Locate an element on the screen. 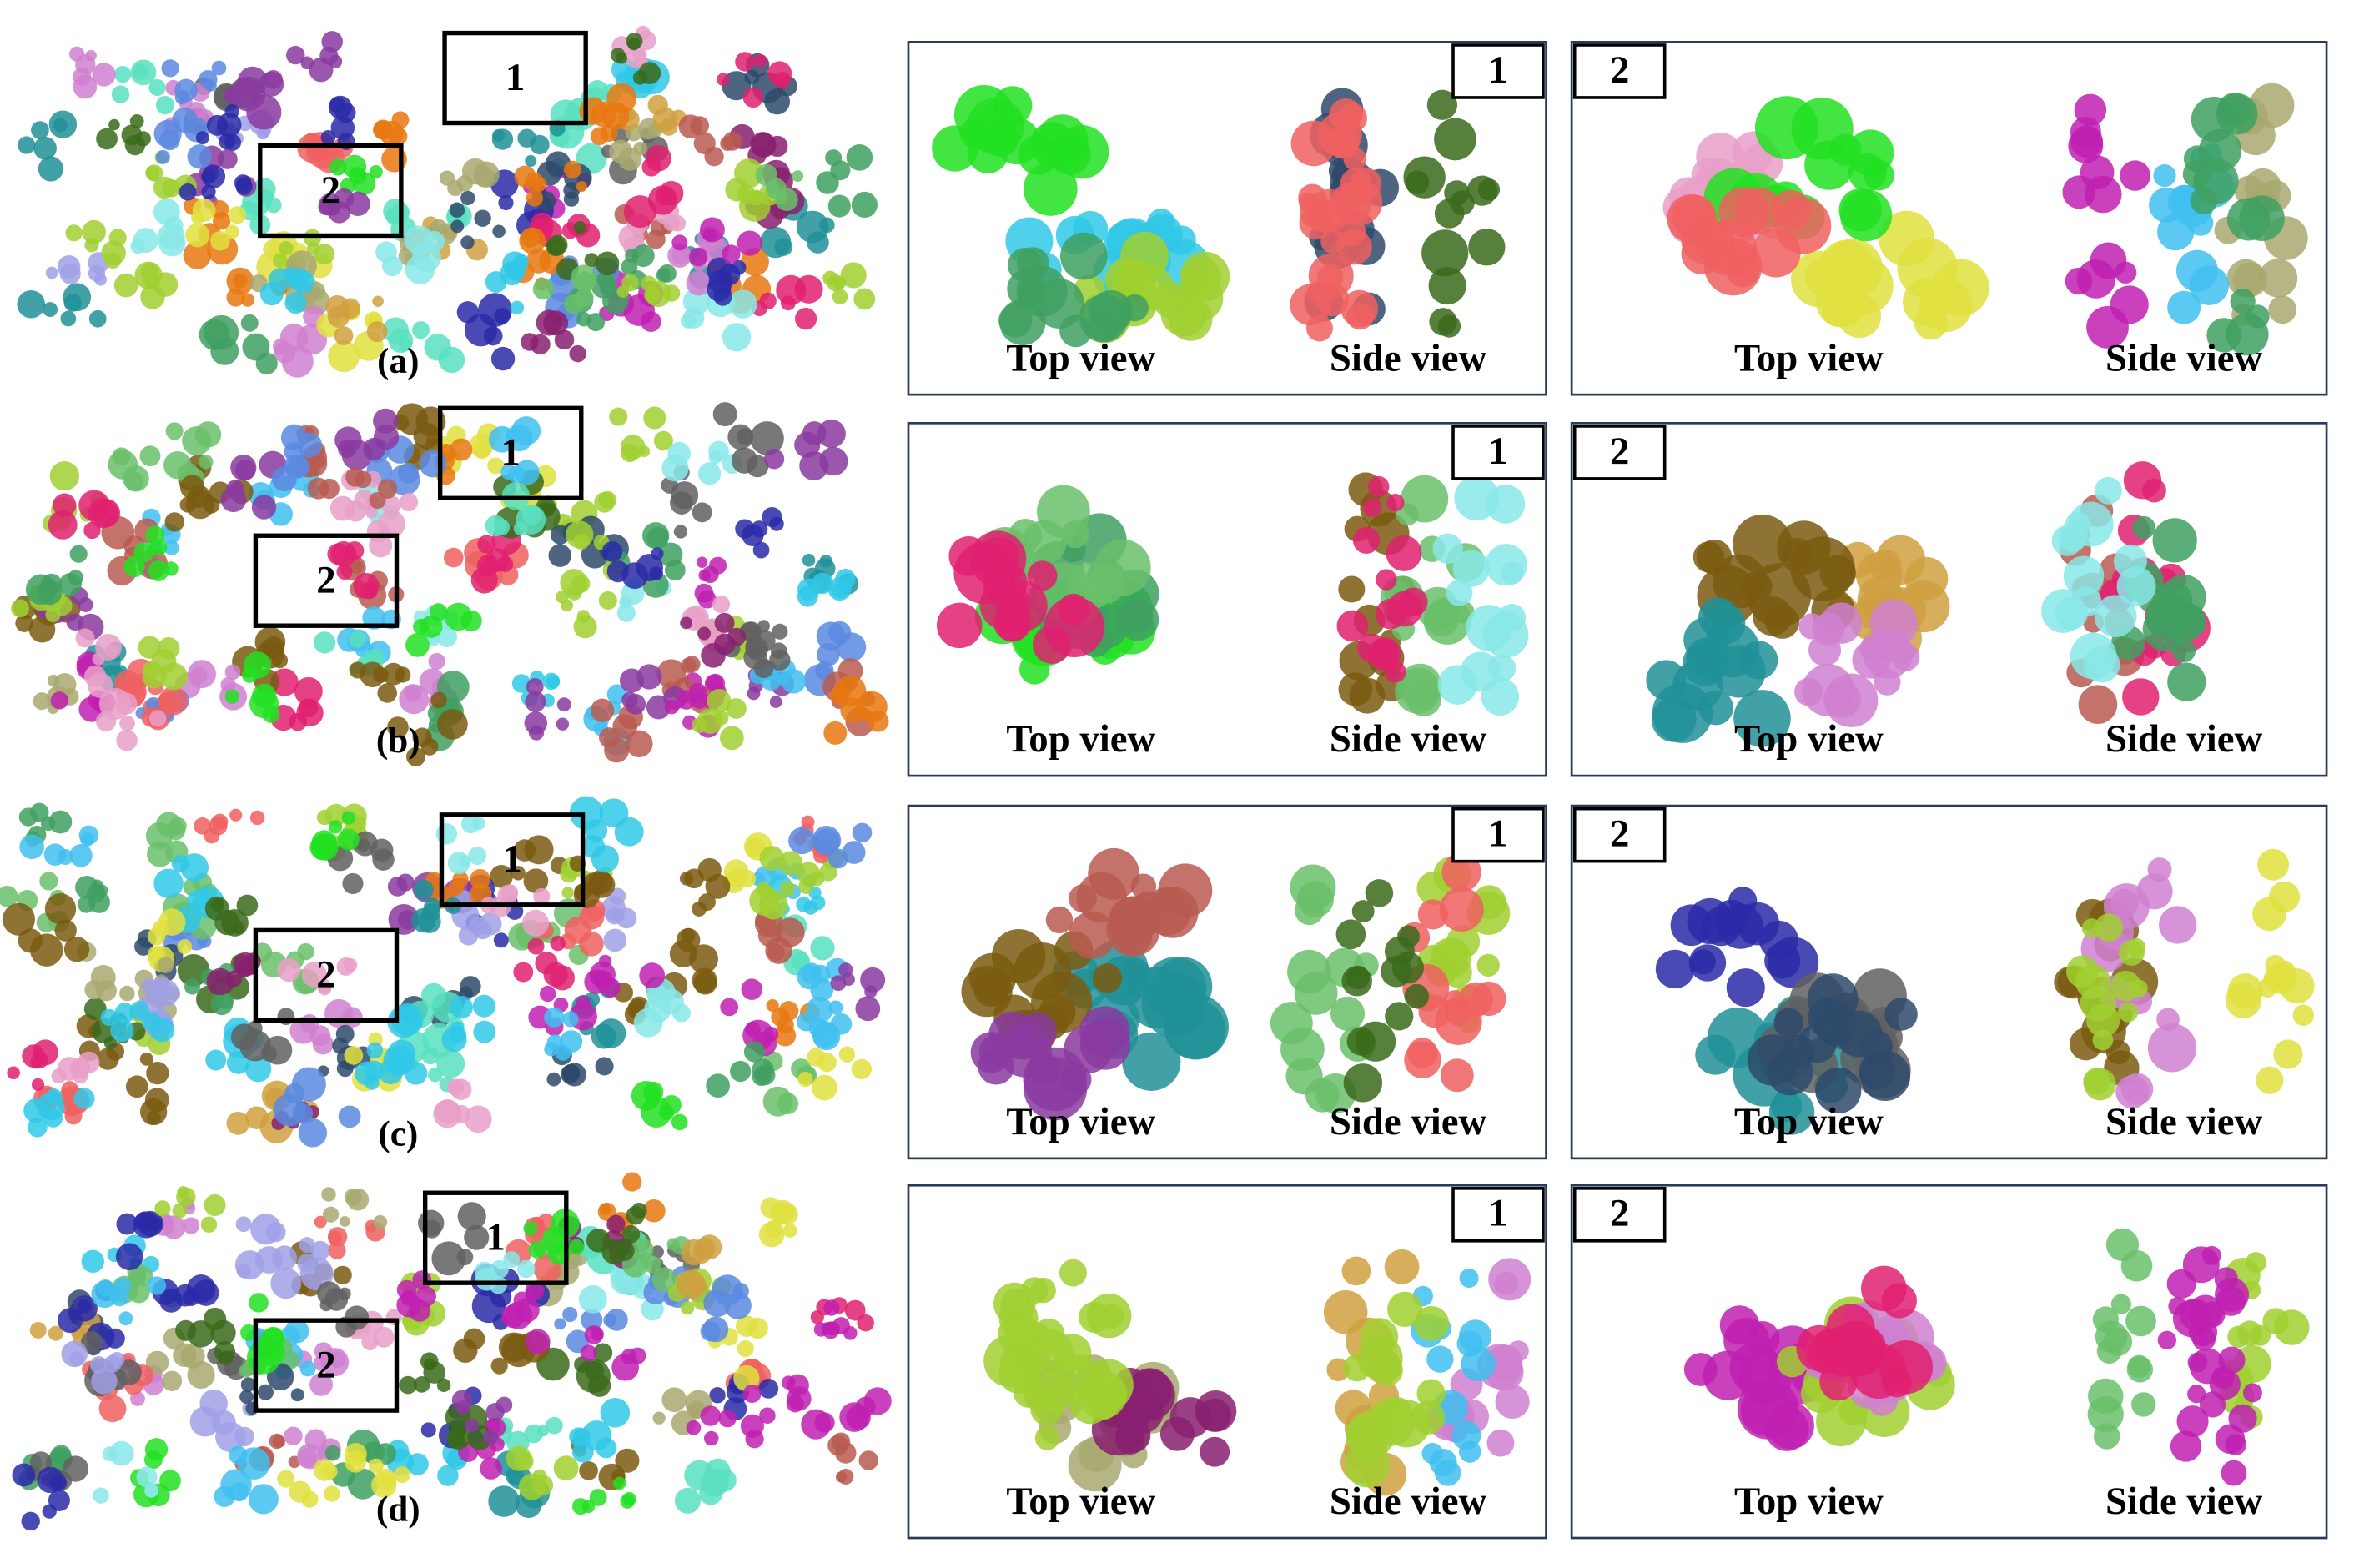  zoom-box-number: 1 is located at coordinates (512, 859).